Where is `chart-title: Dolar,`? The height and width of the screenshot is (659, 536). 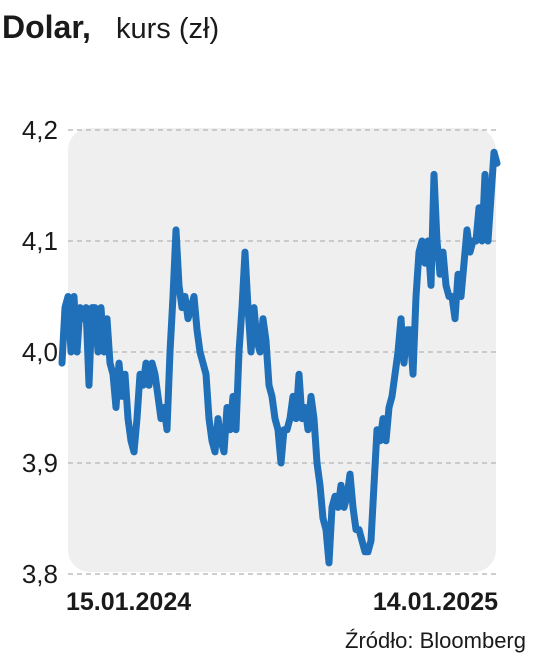 chart-title: Dolar, is located at coordinates (46, 27).